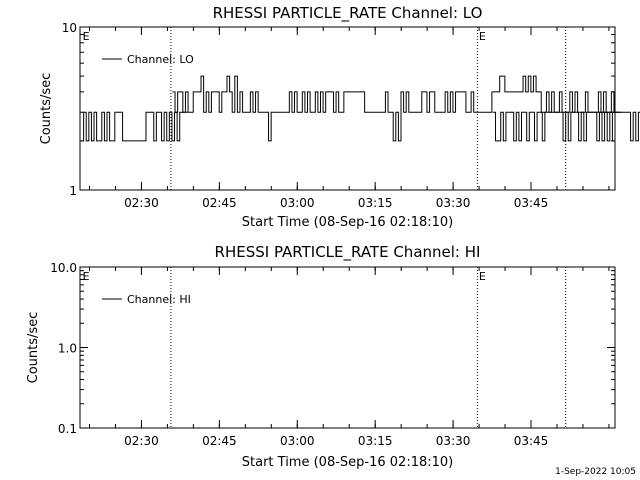 This screenshot has height=480, width=640. I want to click on chart-title: RHESSI PARTICLE_RATE Channel: LO, so click(348, 13).